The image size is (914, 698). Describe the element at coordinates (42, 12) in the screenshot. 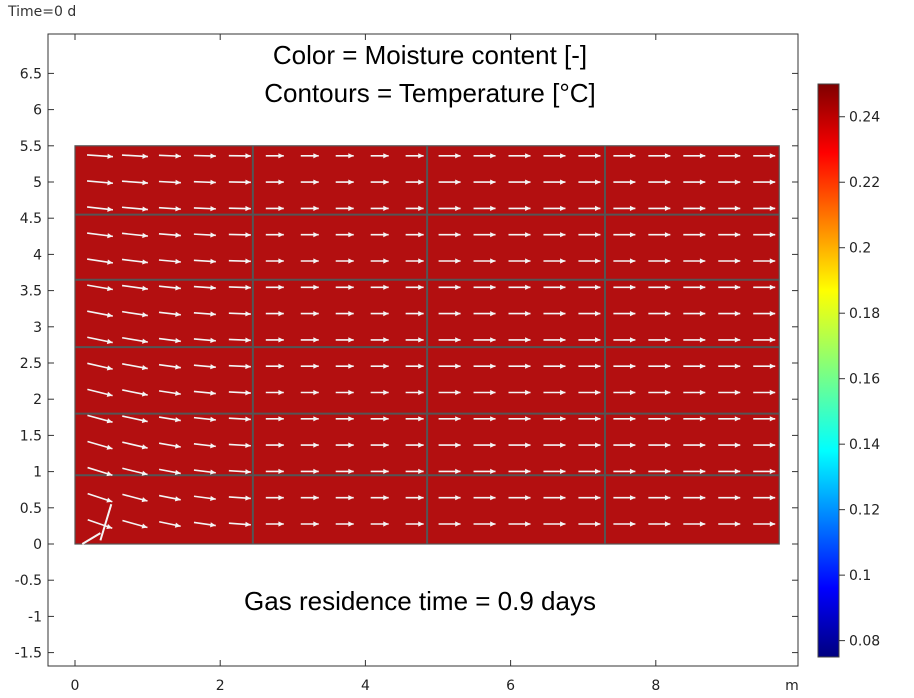

I see `time-label: Time=0 d` at that location.